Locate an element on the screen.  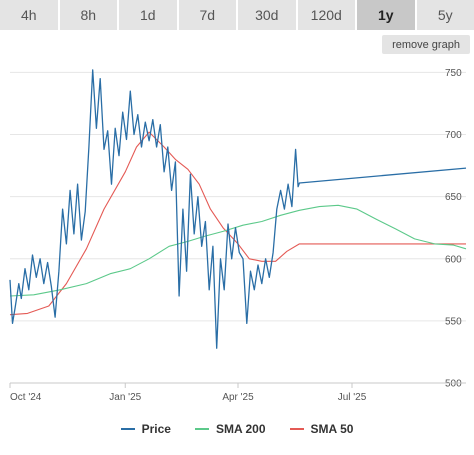
y-tick-label-650: 650 is located at coordinates (453, 197).